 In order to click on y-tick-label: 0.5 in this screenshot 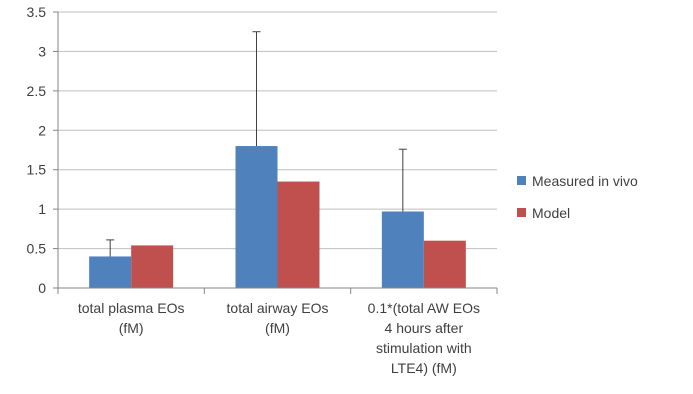, I will do `click(37, 249)`.